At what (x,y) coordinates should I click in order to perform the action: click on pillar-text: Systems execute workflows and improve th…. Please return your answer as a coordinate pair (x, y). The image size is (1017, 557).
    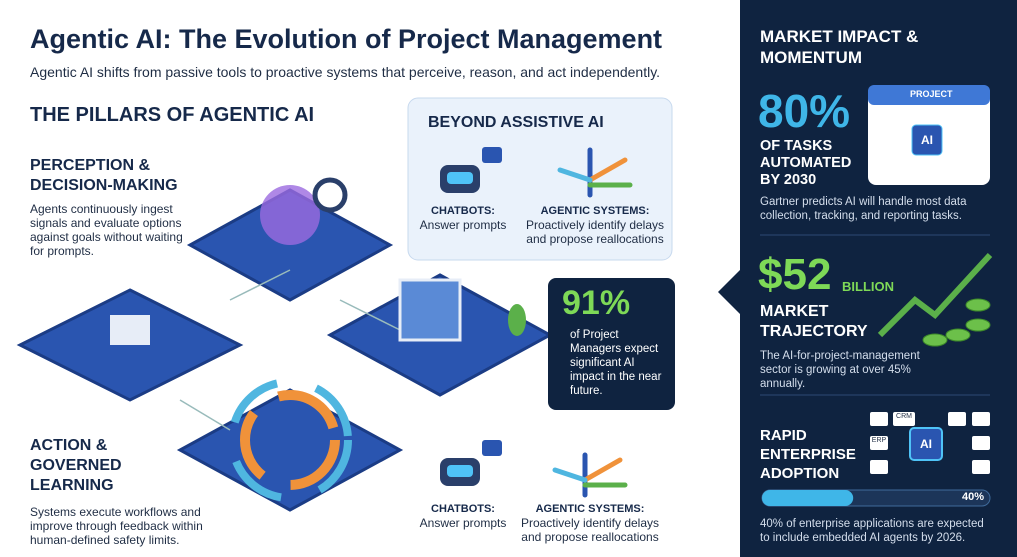
    Looking at the image, I should click on (116, 526).